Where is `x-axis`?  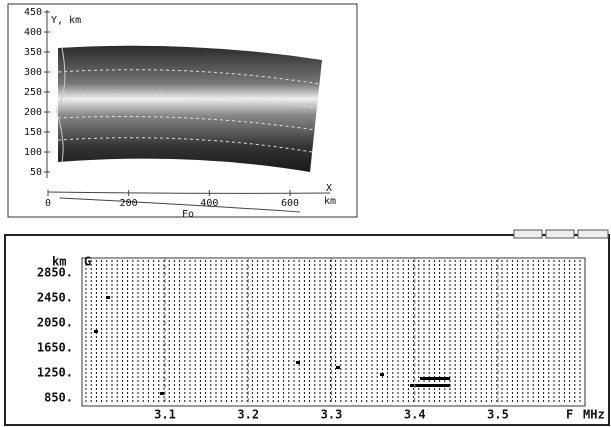
x-axis is located at coordinates (189, 192).